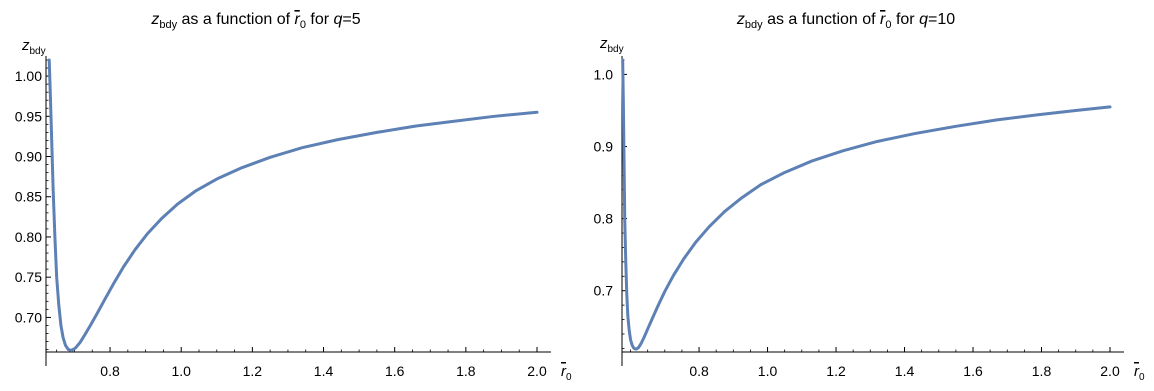 Image resolution: width=1154 pixels, height=391 pixels. Describe the element at coordinates (941, 19) in the screenshot. I see `title-q-value: =10` at that location.